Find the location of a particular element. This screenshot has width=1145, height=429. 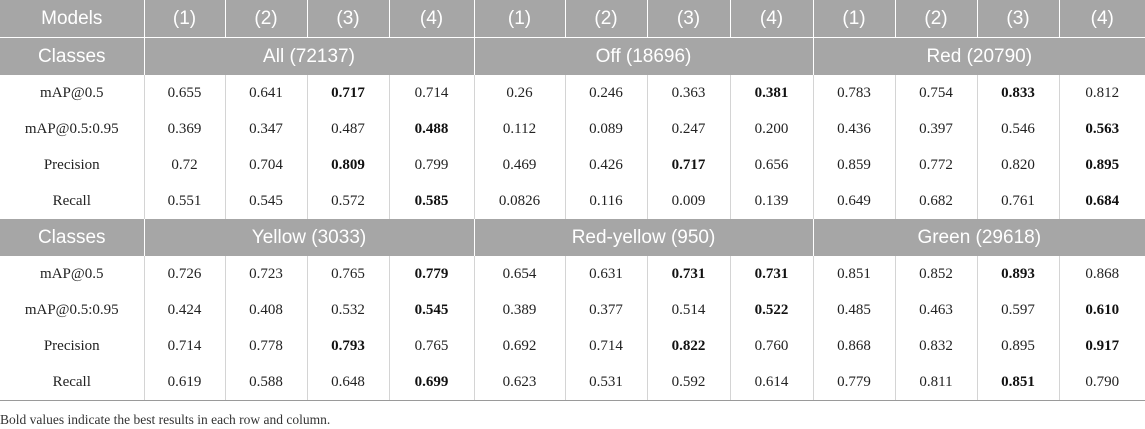

table-cell: 0.726 is located at coordinates (184, 274).